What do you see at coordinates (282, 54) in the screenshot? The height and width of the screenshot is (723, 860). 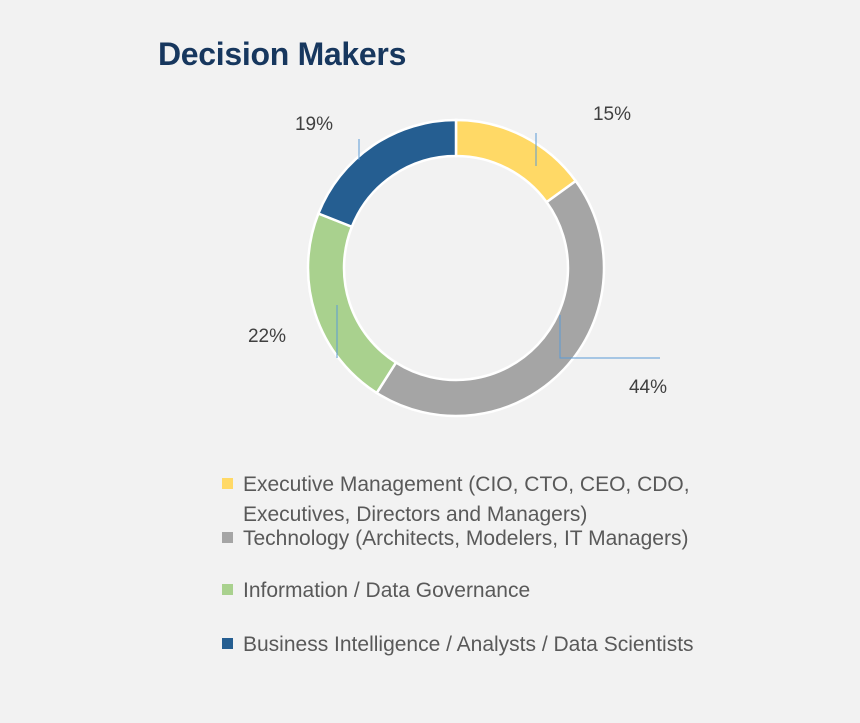 I see `chart-title: Decision Makers` at bounding box center [282, 54].